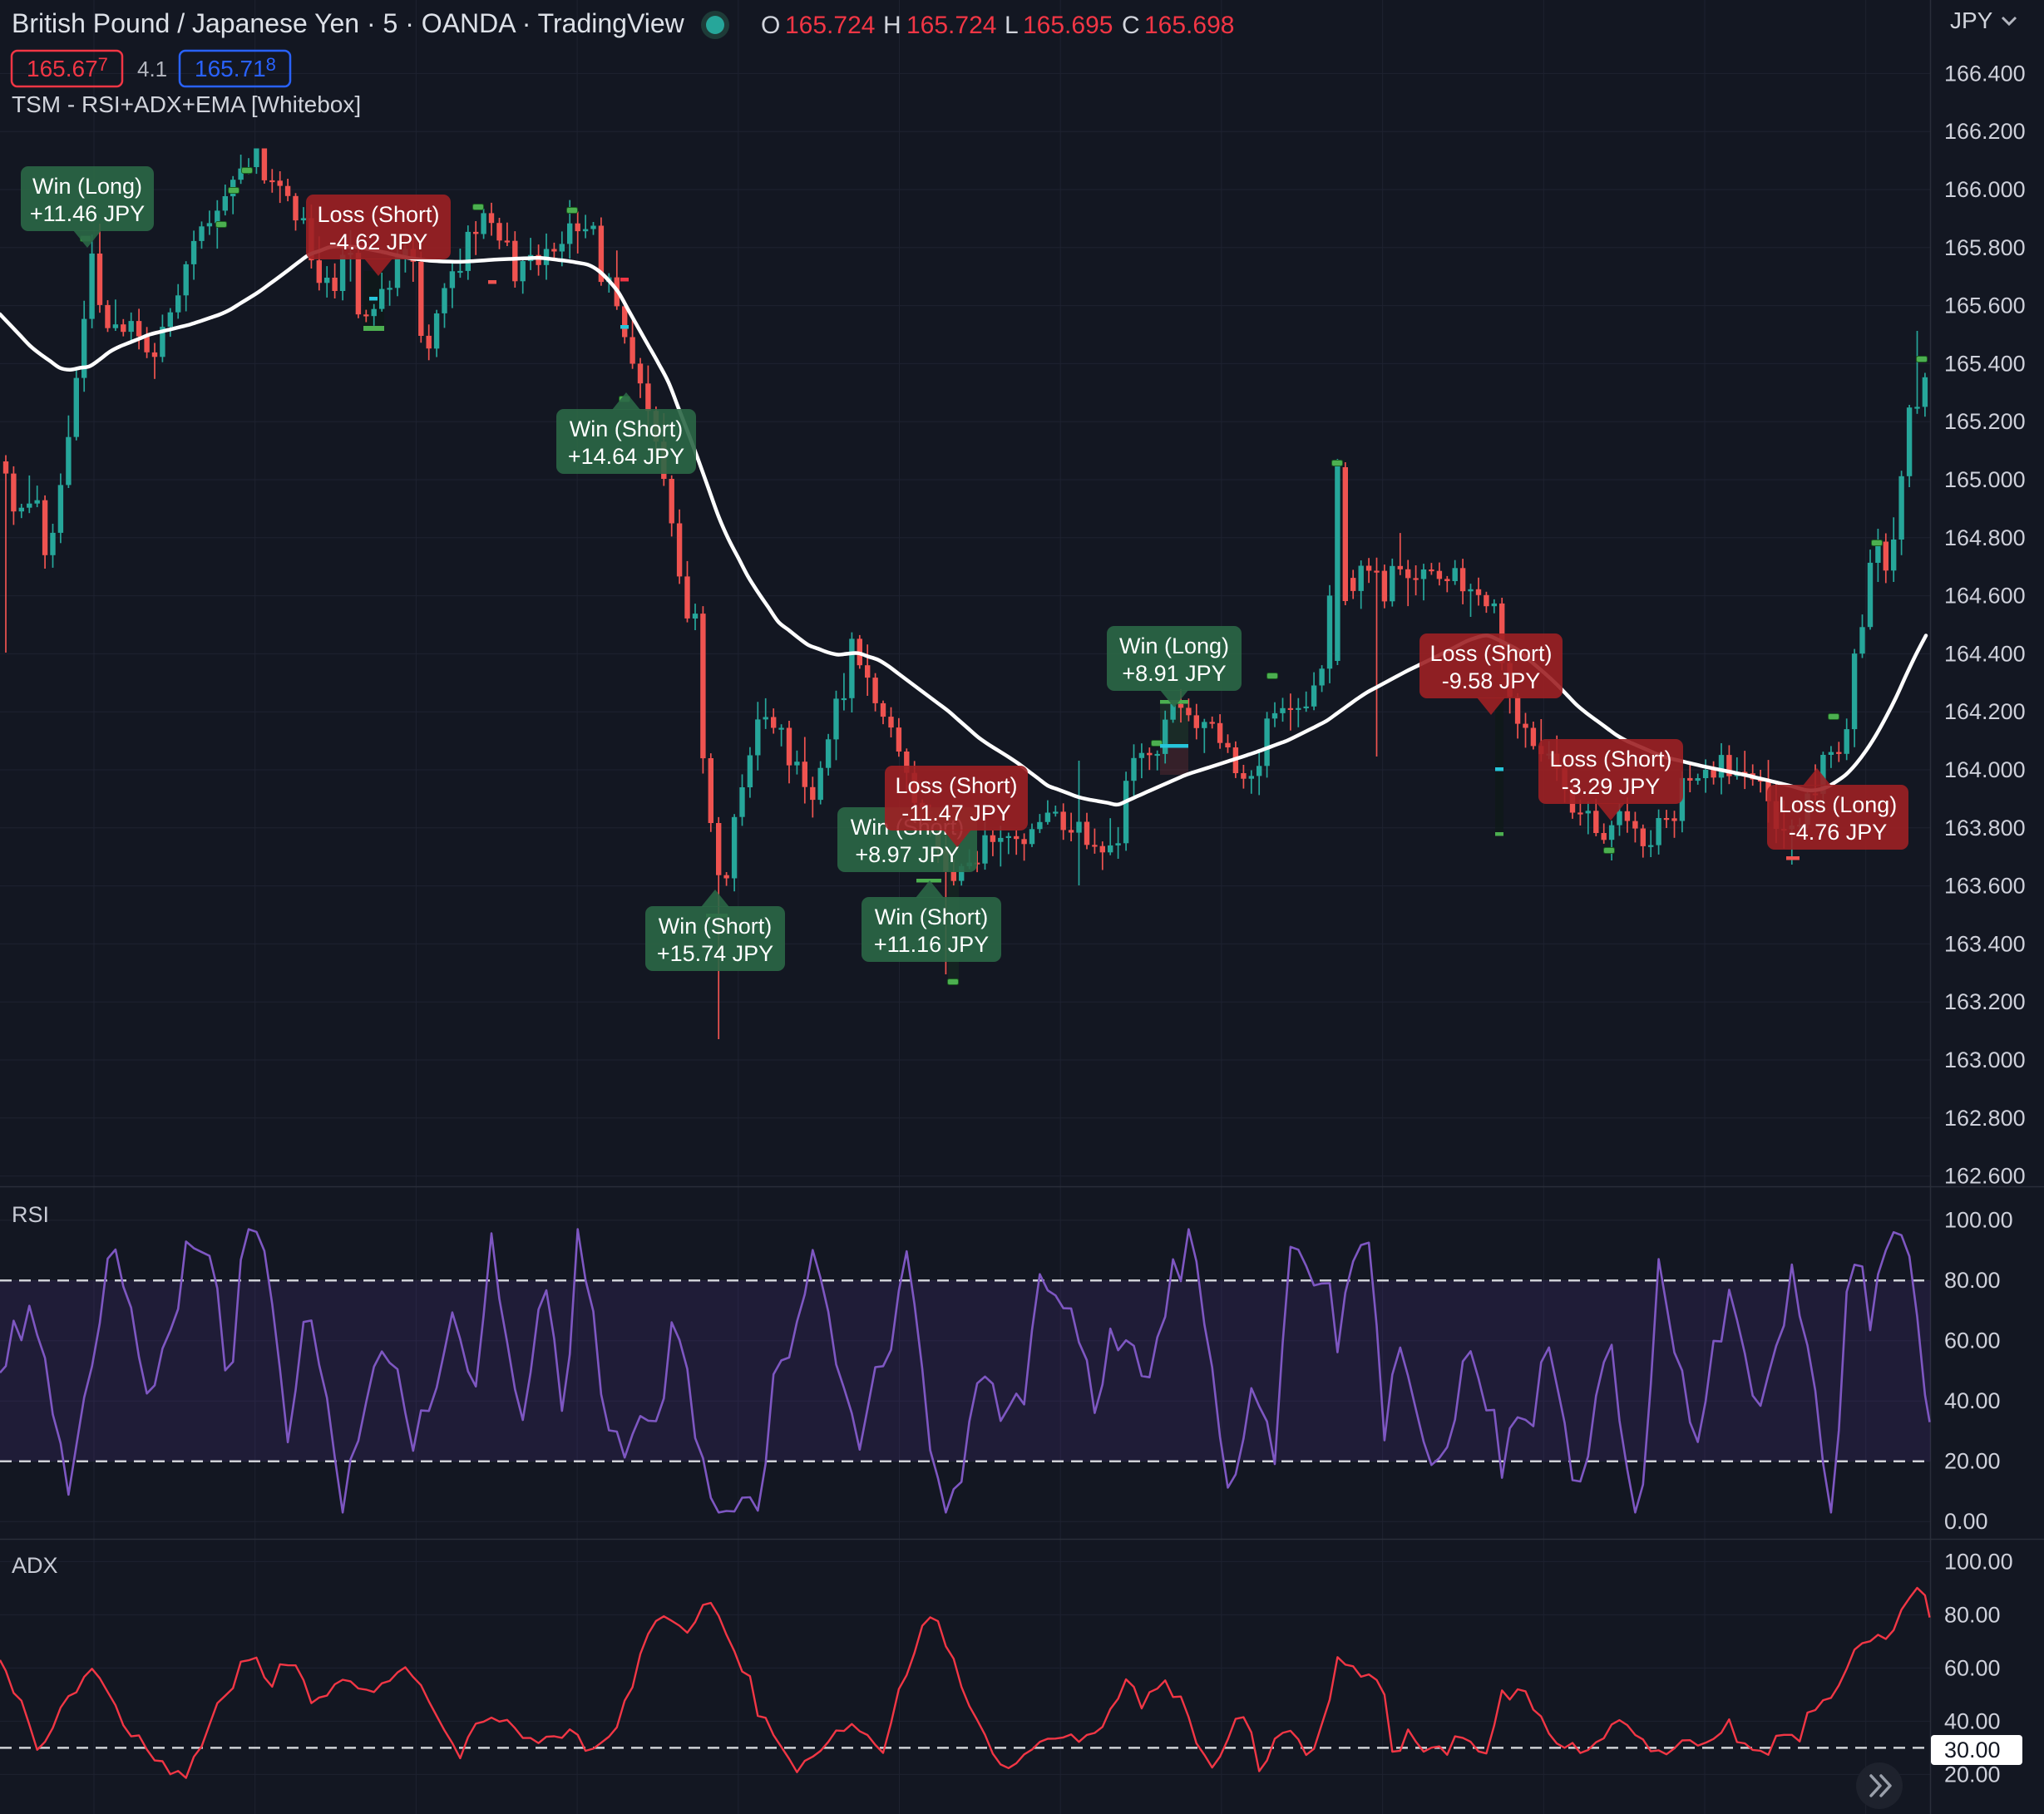 This screenshot has height=1814, width=2044. I want to click on svg-text: JPY, so click(1971, 20).